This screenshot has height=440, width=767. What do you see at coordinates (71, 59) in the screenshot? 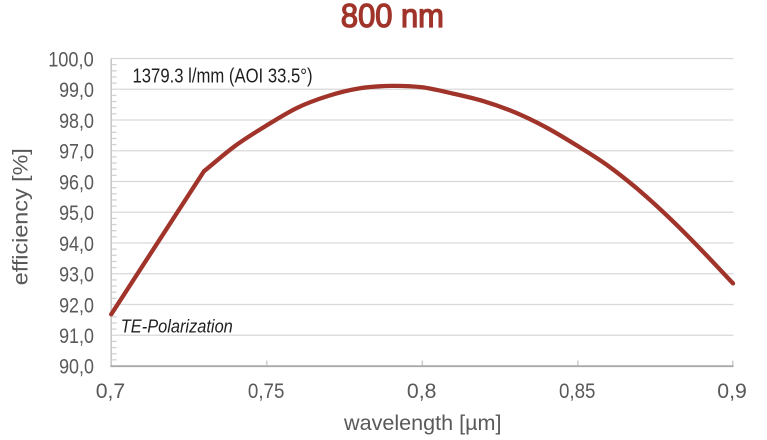
I see `svg-text: 100,0` at bounding box center [71, 59].